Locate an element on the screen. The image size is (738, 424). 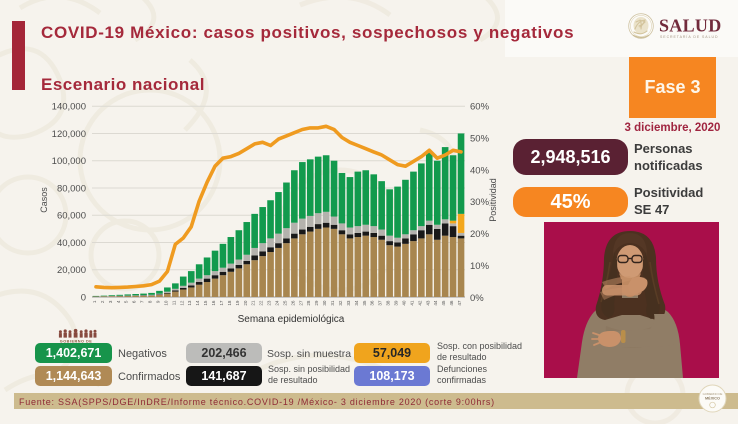
svg-text: 27 is located at coordinates (300, 303).